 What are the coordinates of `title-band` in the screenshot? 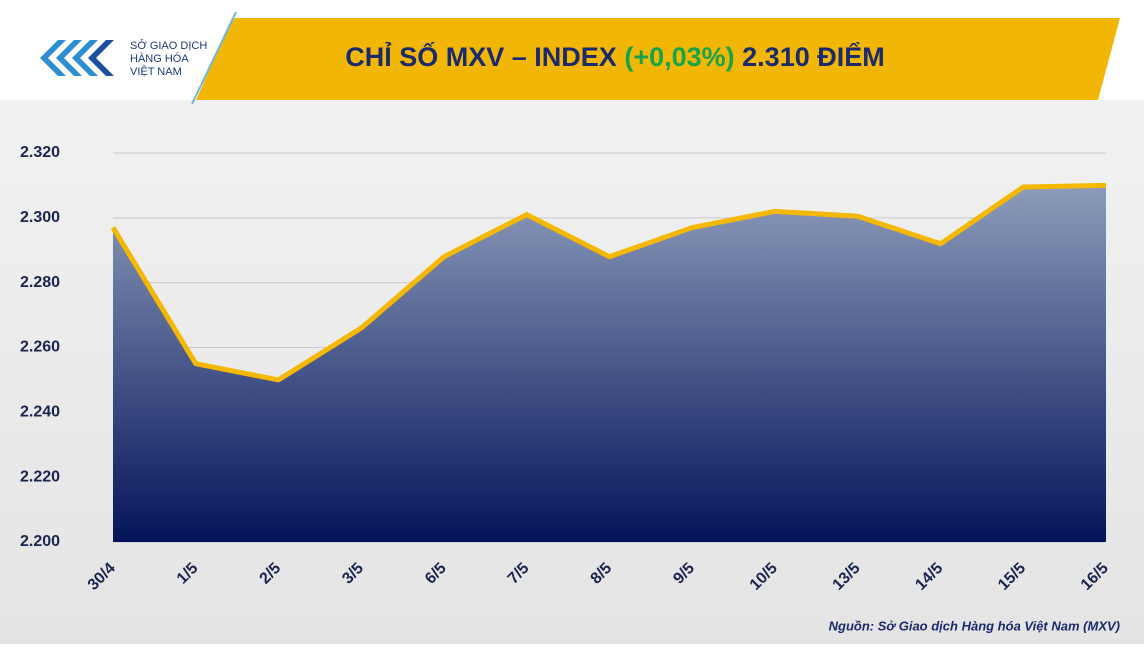 It's located at (658, 59).